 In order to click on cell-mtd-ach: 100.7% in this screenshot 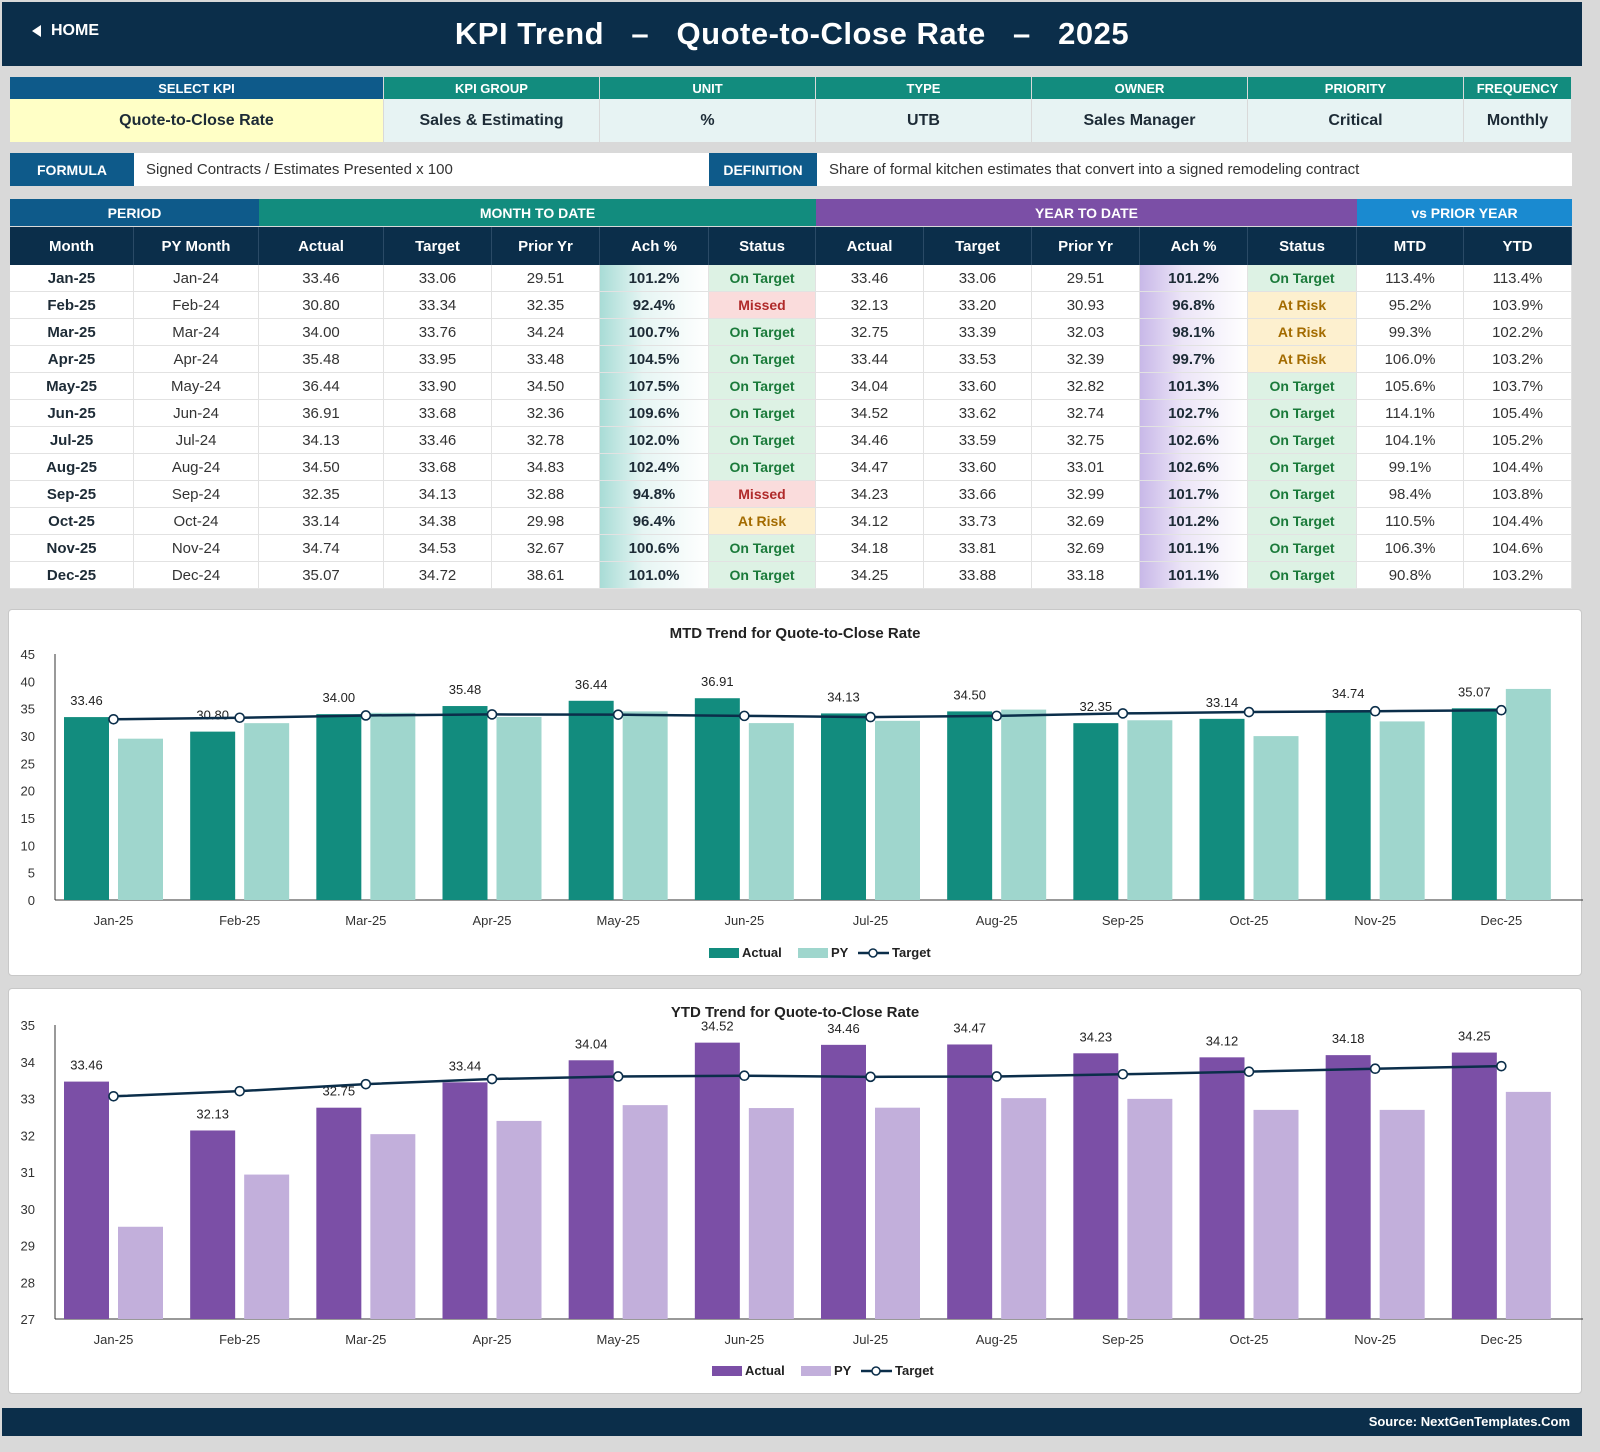, I will do `click(654, 332)`.